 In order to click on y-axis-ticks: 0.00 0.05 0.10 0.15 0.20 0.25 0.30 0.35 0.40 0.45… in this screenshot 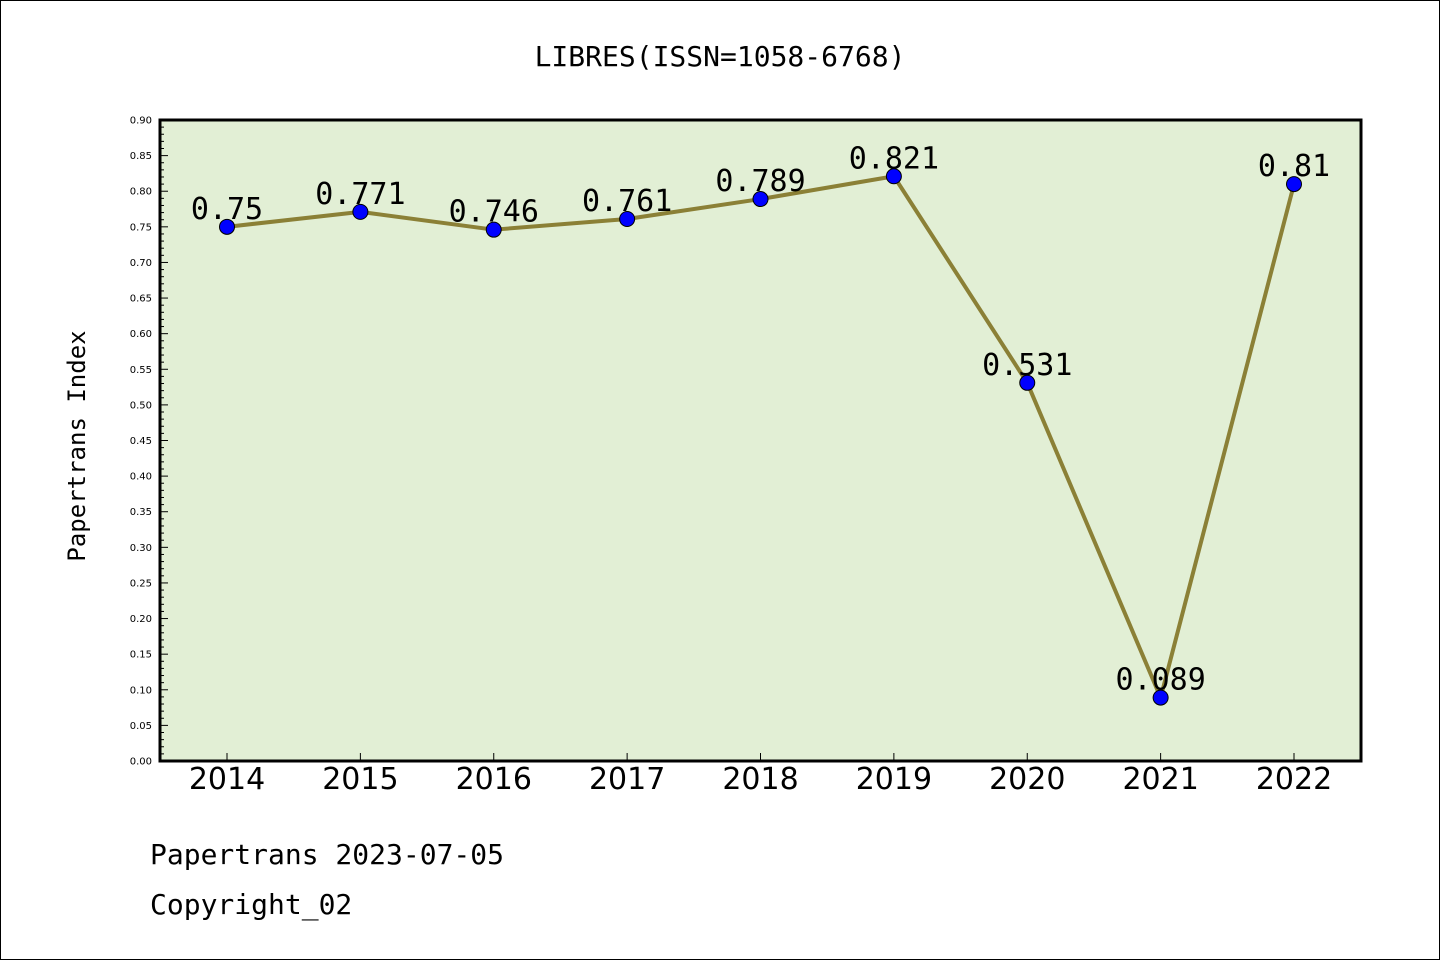, I will do `click(149, 442)`.